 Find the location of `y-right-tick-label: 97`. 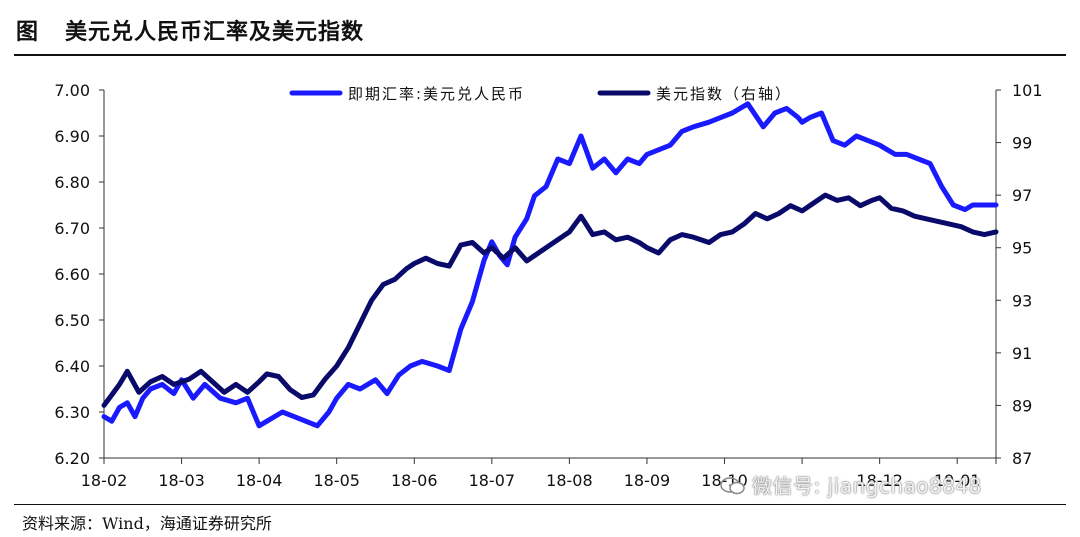

y-right-tick-label: 97 is located at coordinates (1022, 195).